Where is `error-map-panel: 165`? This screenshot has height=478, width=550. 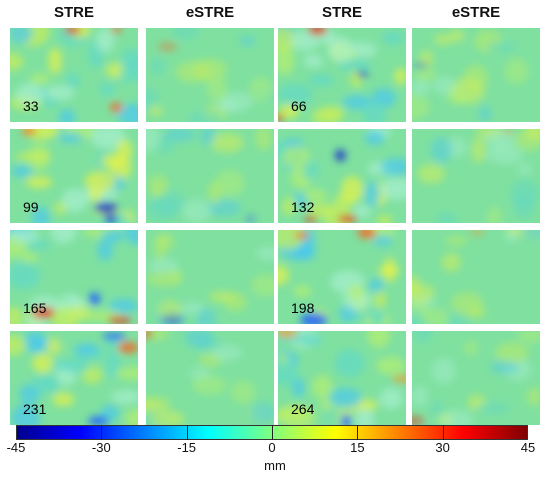 error-map-panel: 165 is located at coordinates (74, 277).